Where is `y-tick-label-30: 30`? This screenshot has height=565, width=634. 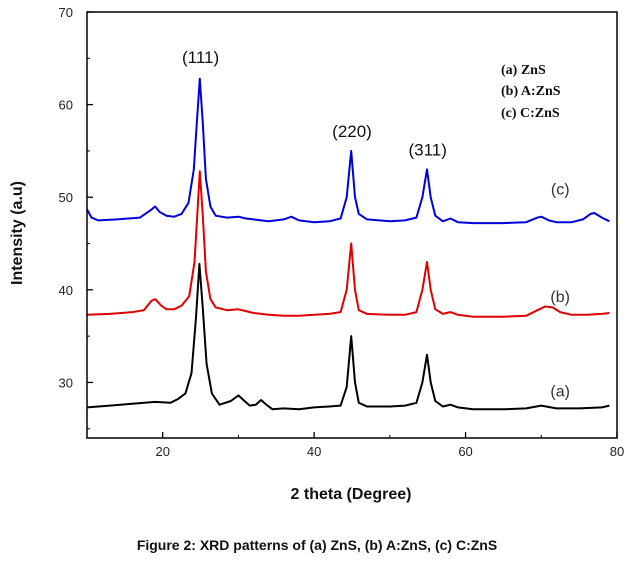 y-tick-label-30: 30 is located at coordinates (66, 382).